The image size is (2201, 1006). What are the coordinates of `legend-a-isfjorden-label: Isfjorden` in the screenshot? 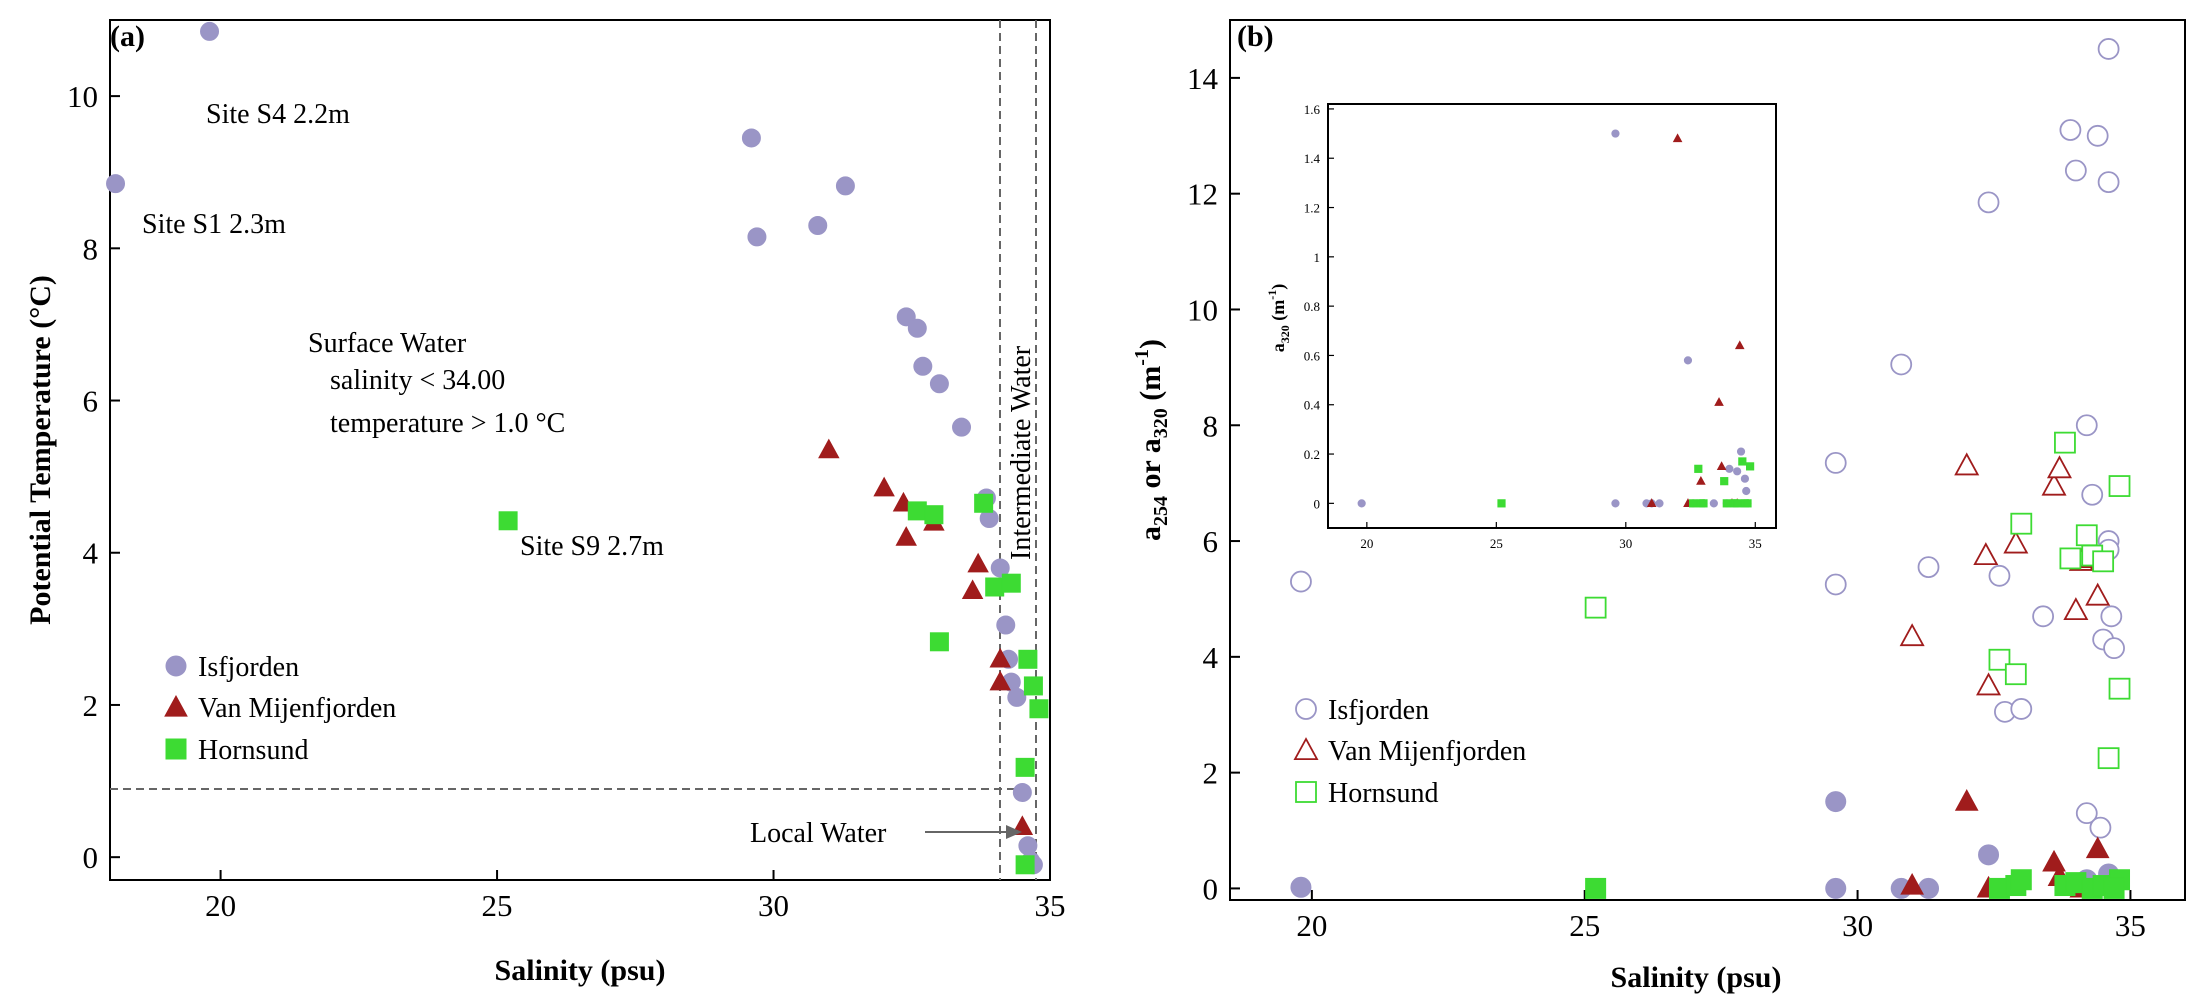 It's located at (248, 667).